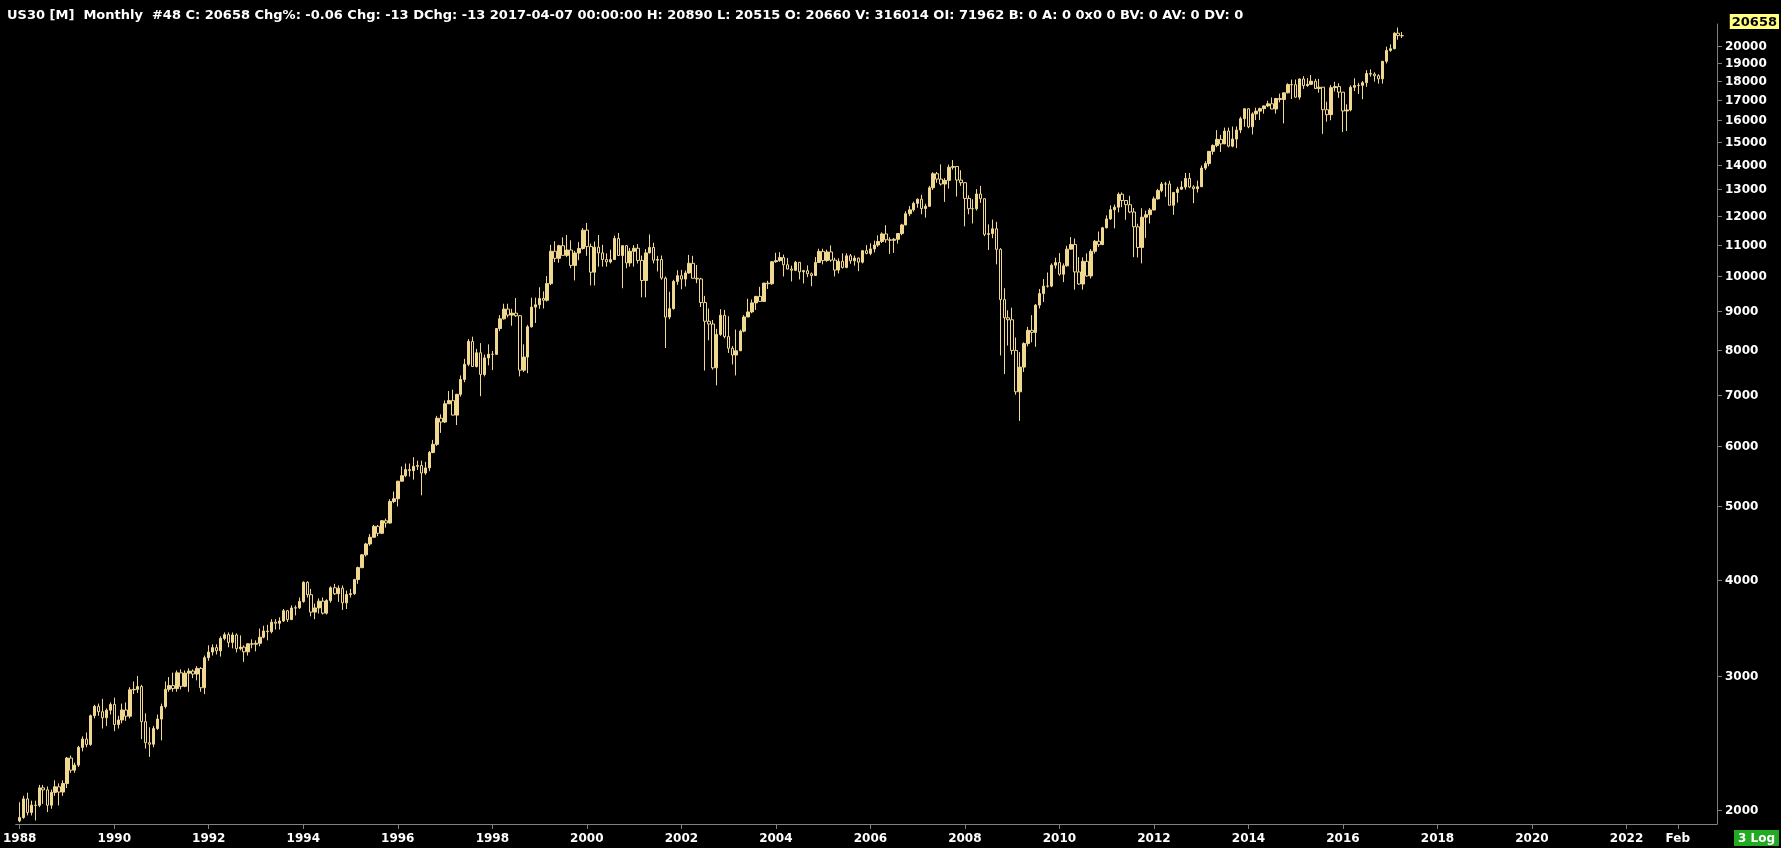  Describe the element at coordinates (681, 838) in the screenshot. I see `x-tick-label: 2002` at that location.